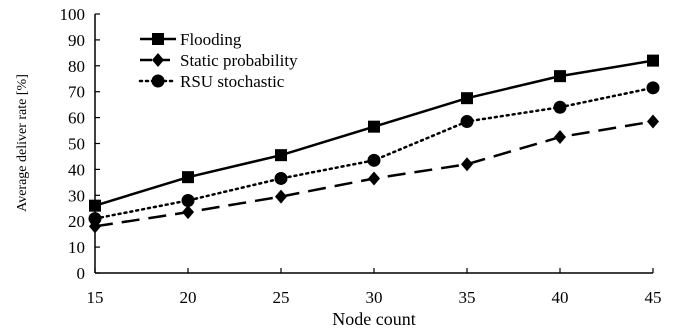 This screenshot has width=678, height=331. Describe the element at coordinates (76, 221) in the screenshot. I see `y-tick-label: 20` at that location.